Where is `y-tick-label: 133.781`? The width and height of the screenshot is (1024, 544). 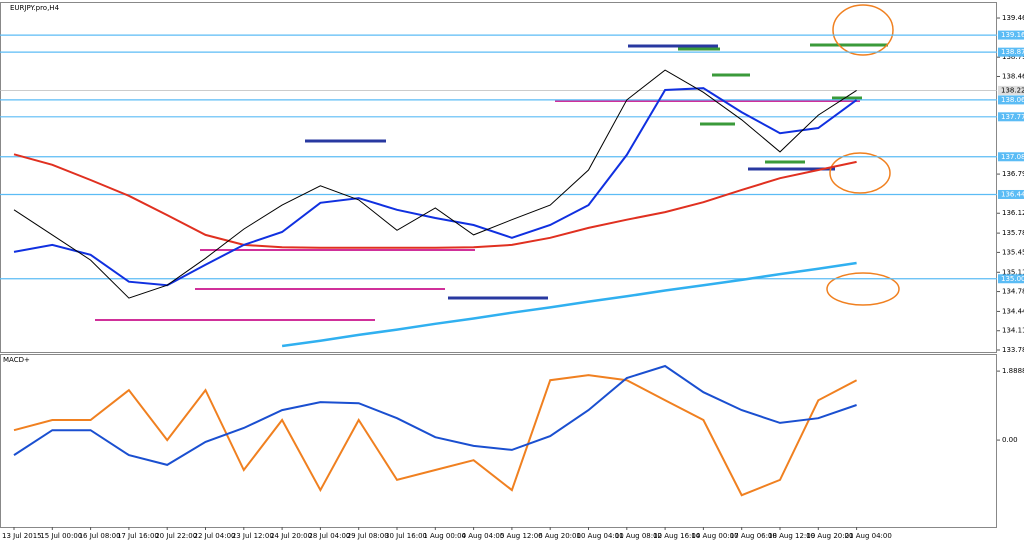 y-tick-label: 133.781 is located at coordinates (1013, 350).